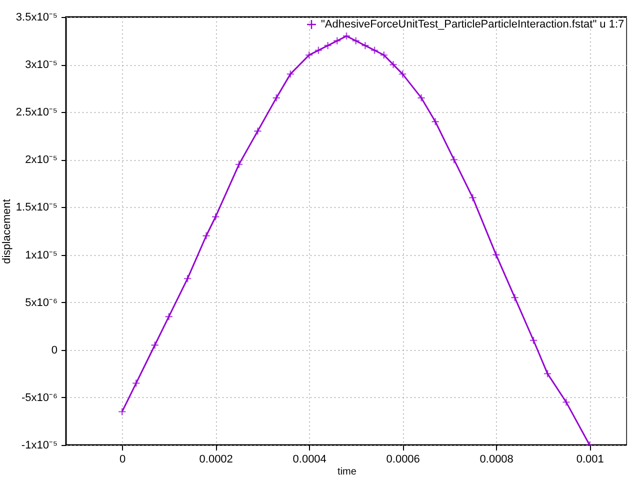 This screenshot has height=480, width=640. What do you see at coordinates (37, 208) in the screenshot?
I see `y-tick-label: 1.5x10⁻⁵` at bounding box center [37, 208].